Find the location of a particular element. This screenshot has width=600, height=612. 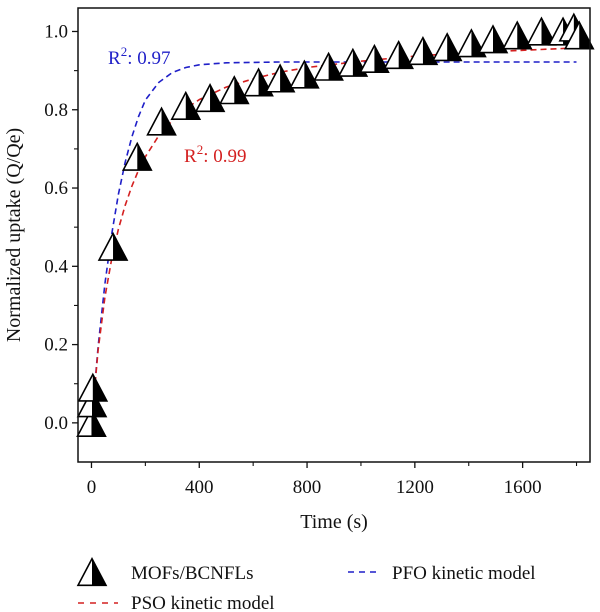

legend-label: PFO kinetic model is located at coordinates (464, 573).